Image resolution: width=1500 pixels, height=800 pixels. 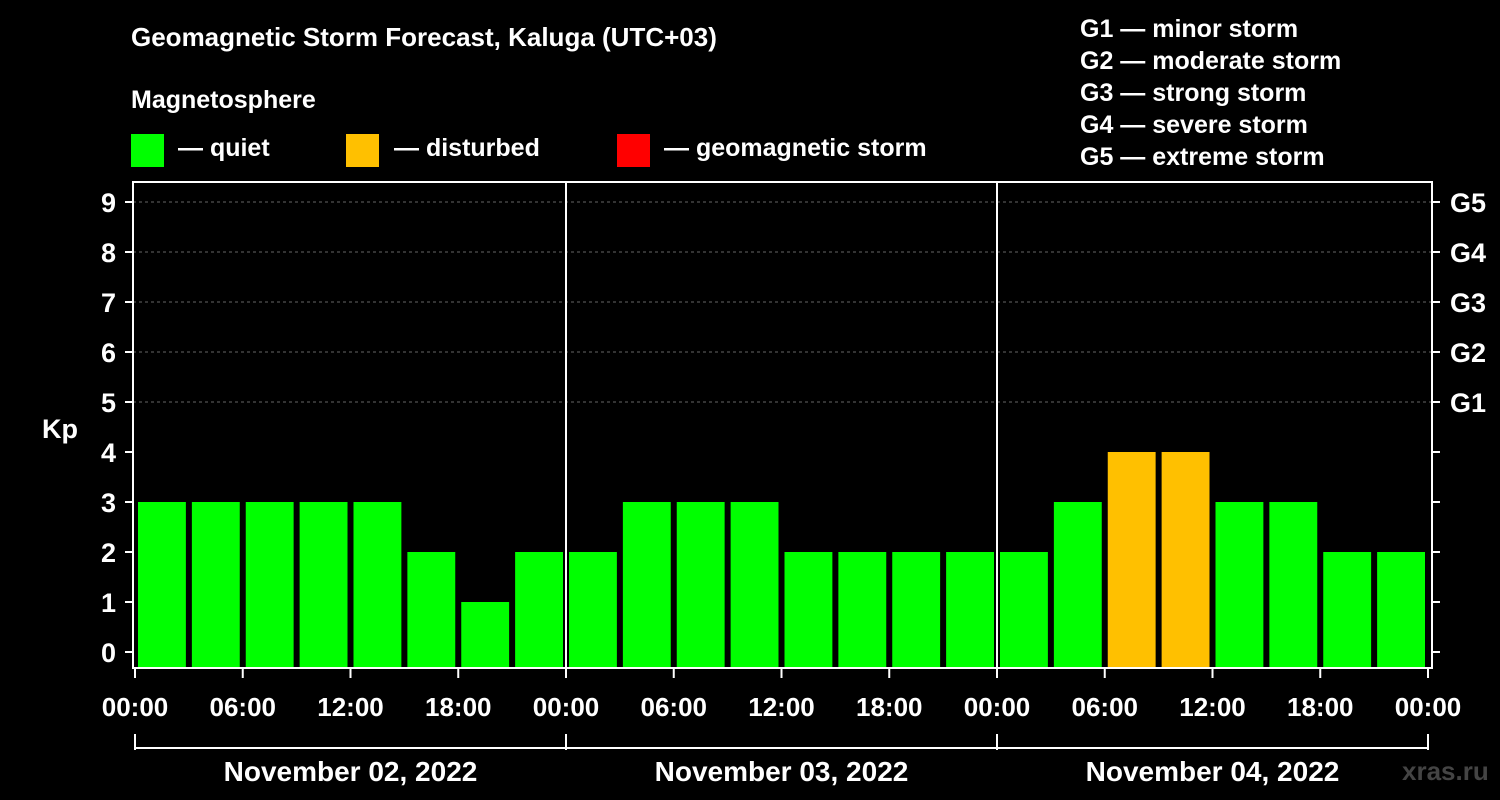 What do you see at coordinates (108, 403) in the screenshot?
I see `y-tick-label: 5` at bounding box center [108, 403].